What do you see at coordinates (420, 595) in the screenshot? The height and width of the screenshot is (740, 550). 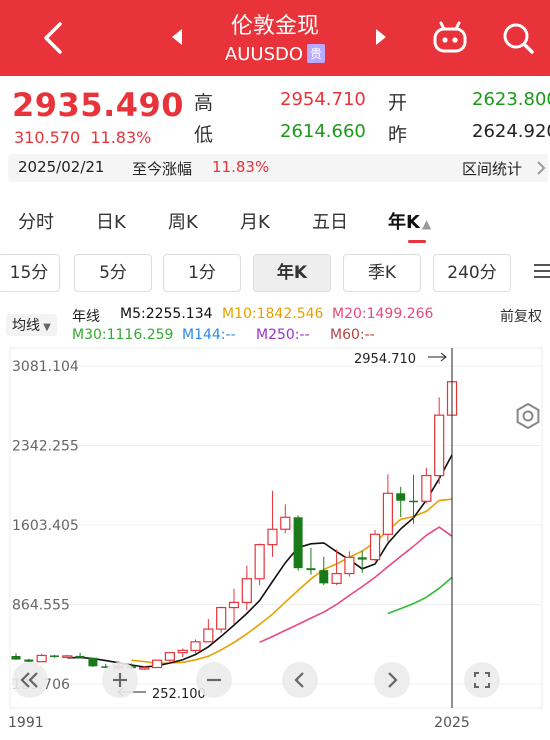 I see `ma-line-m30` at bounding box center [420, 595].